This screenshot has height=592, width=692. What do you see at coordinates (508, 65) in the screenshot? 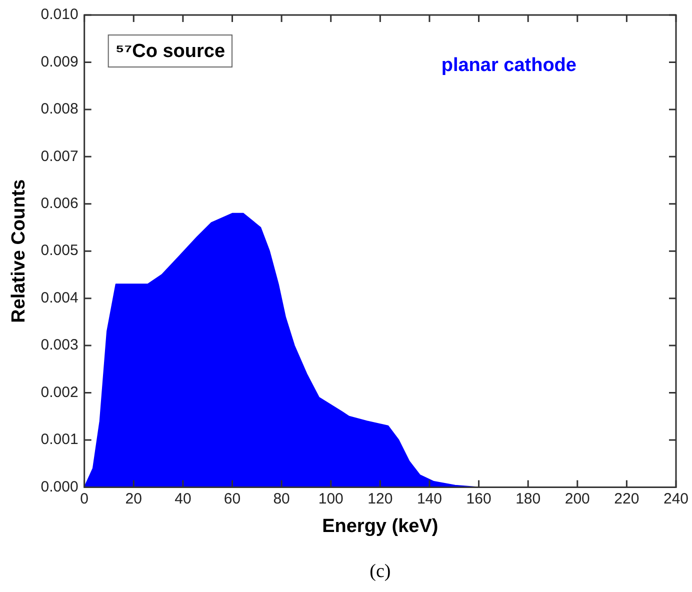
I see `annotation: planar cathode` at bounding box center [508, 65].